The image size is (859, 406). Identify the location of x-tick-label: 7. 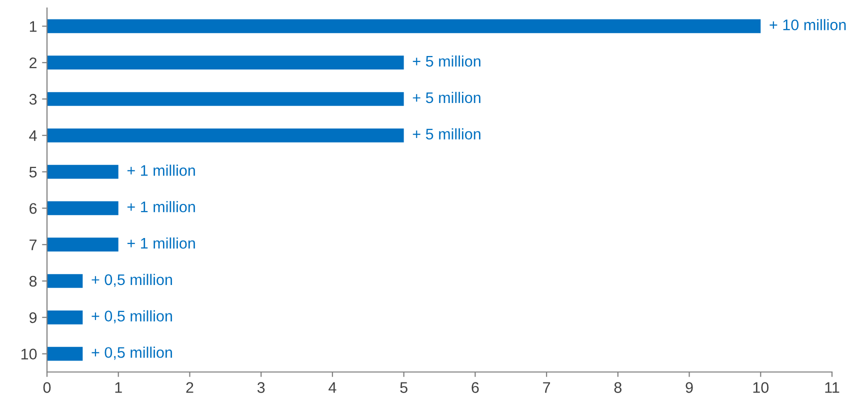
(546, 387).